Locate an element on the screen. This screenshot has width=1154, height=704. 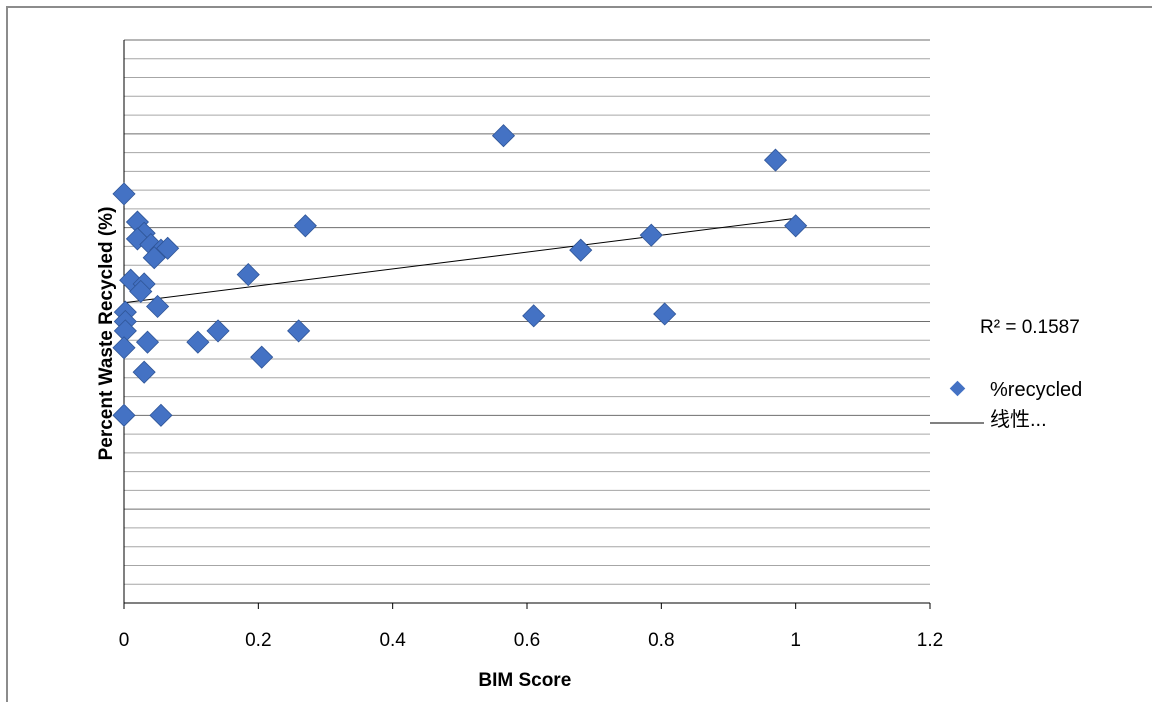
x-axis-title: BIM Score is located at coordinates (524, 680).